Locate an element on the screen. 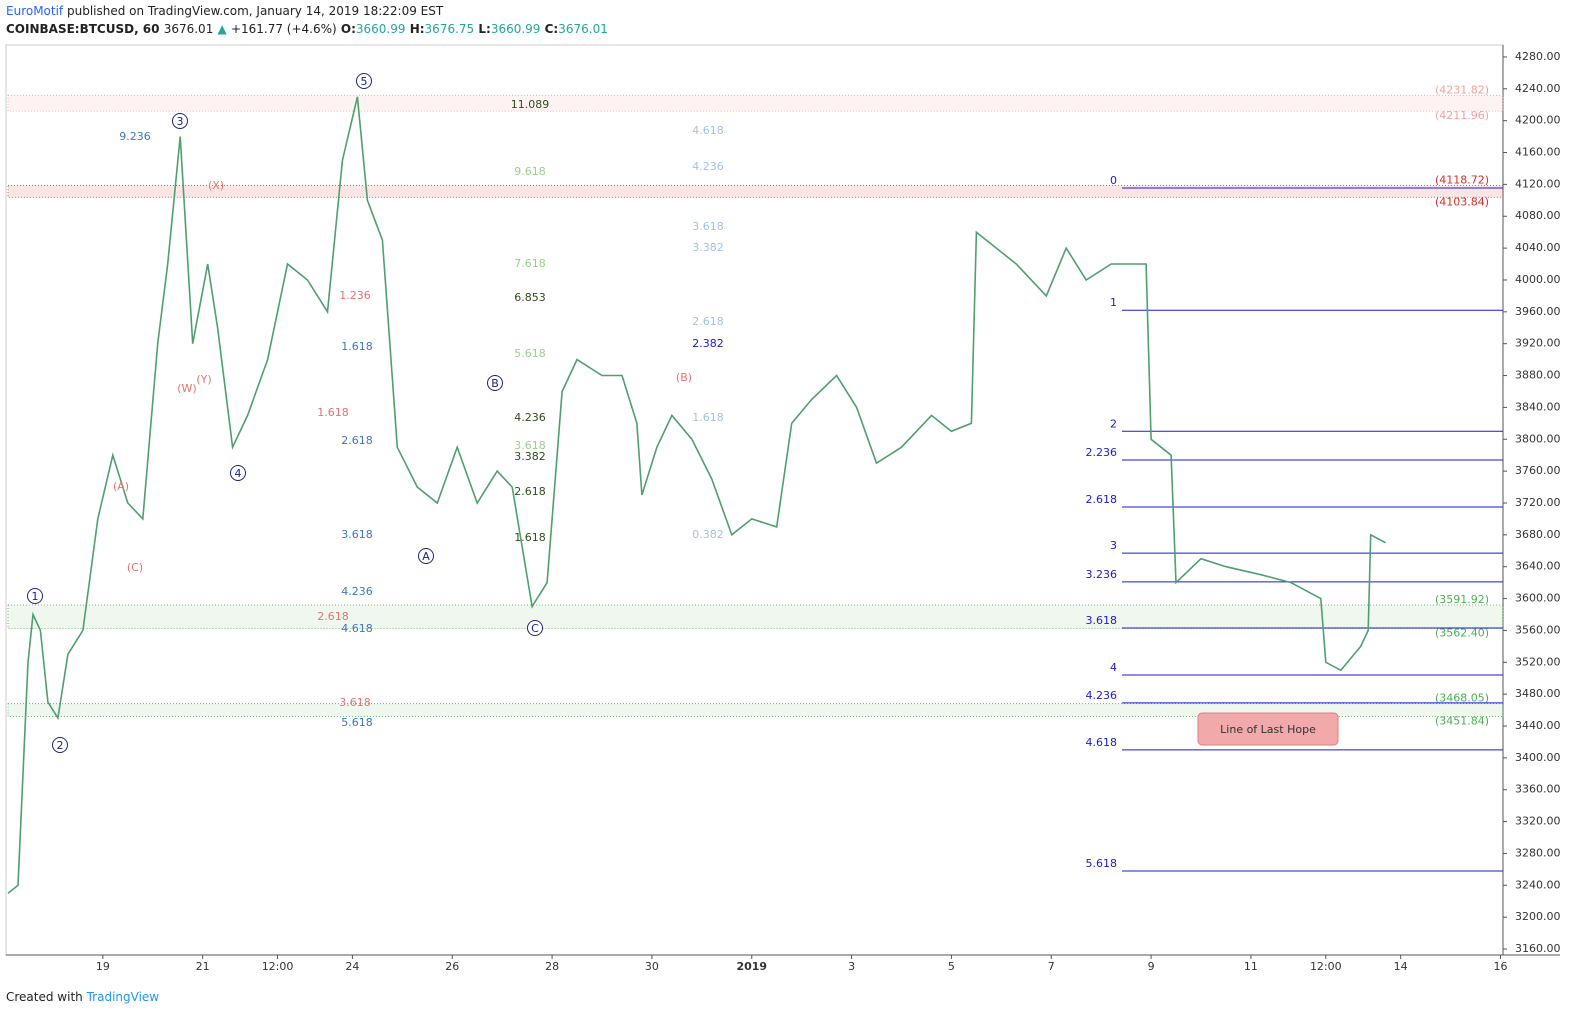  footer: Created with TradingView is located at coordinates (82, 997).